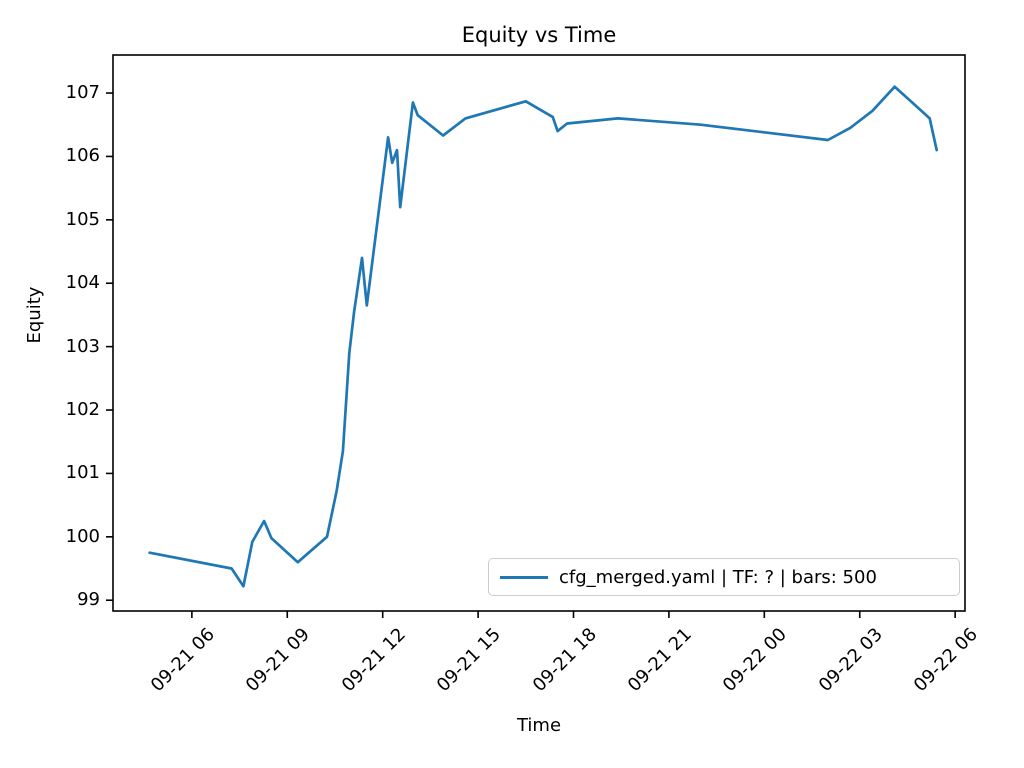  Describe the element at coordinates (88, 600) in the screenshot. I see `y-tick-label: 99` at that location.